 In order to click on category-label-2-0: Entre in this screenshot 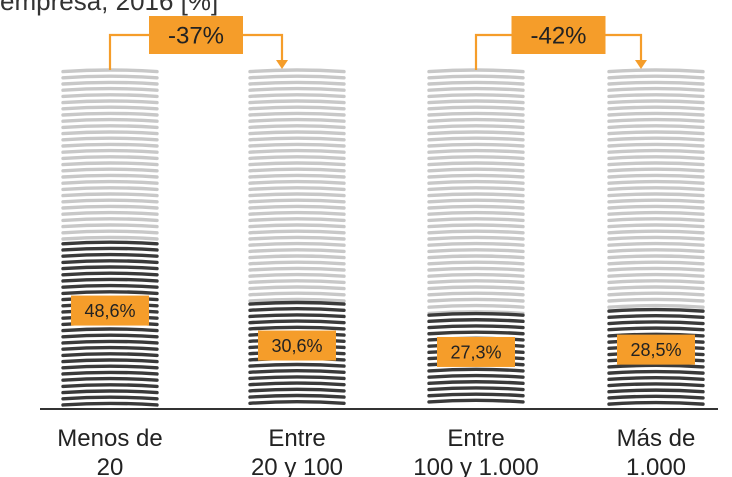, I will do `click(475, 438)`.